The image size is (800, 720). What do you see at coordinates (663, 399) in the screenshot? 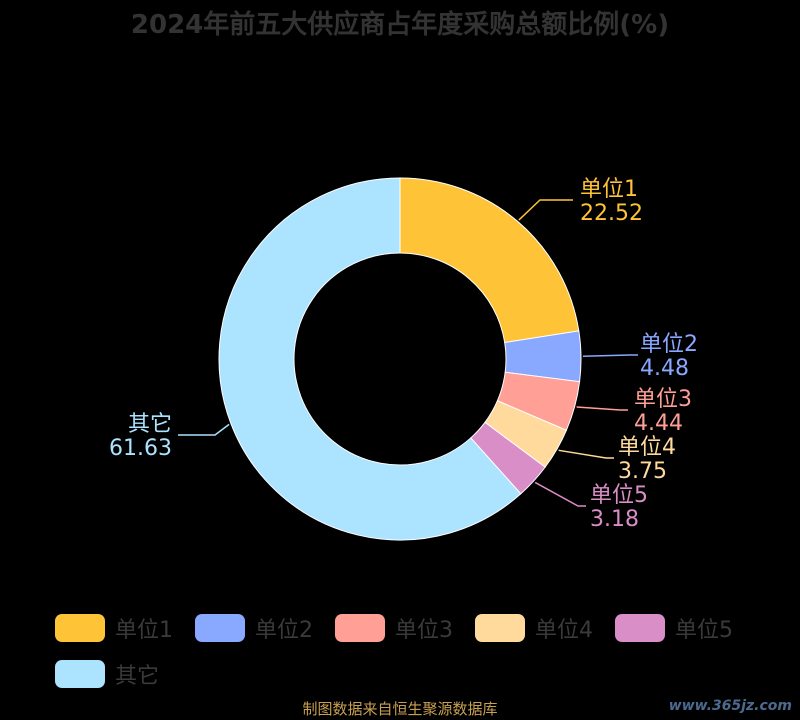
I see `slice-label-3: 单位3` at bounding box center [663, 399].